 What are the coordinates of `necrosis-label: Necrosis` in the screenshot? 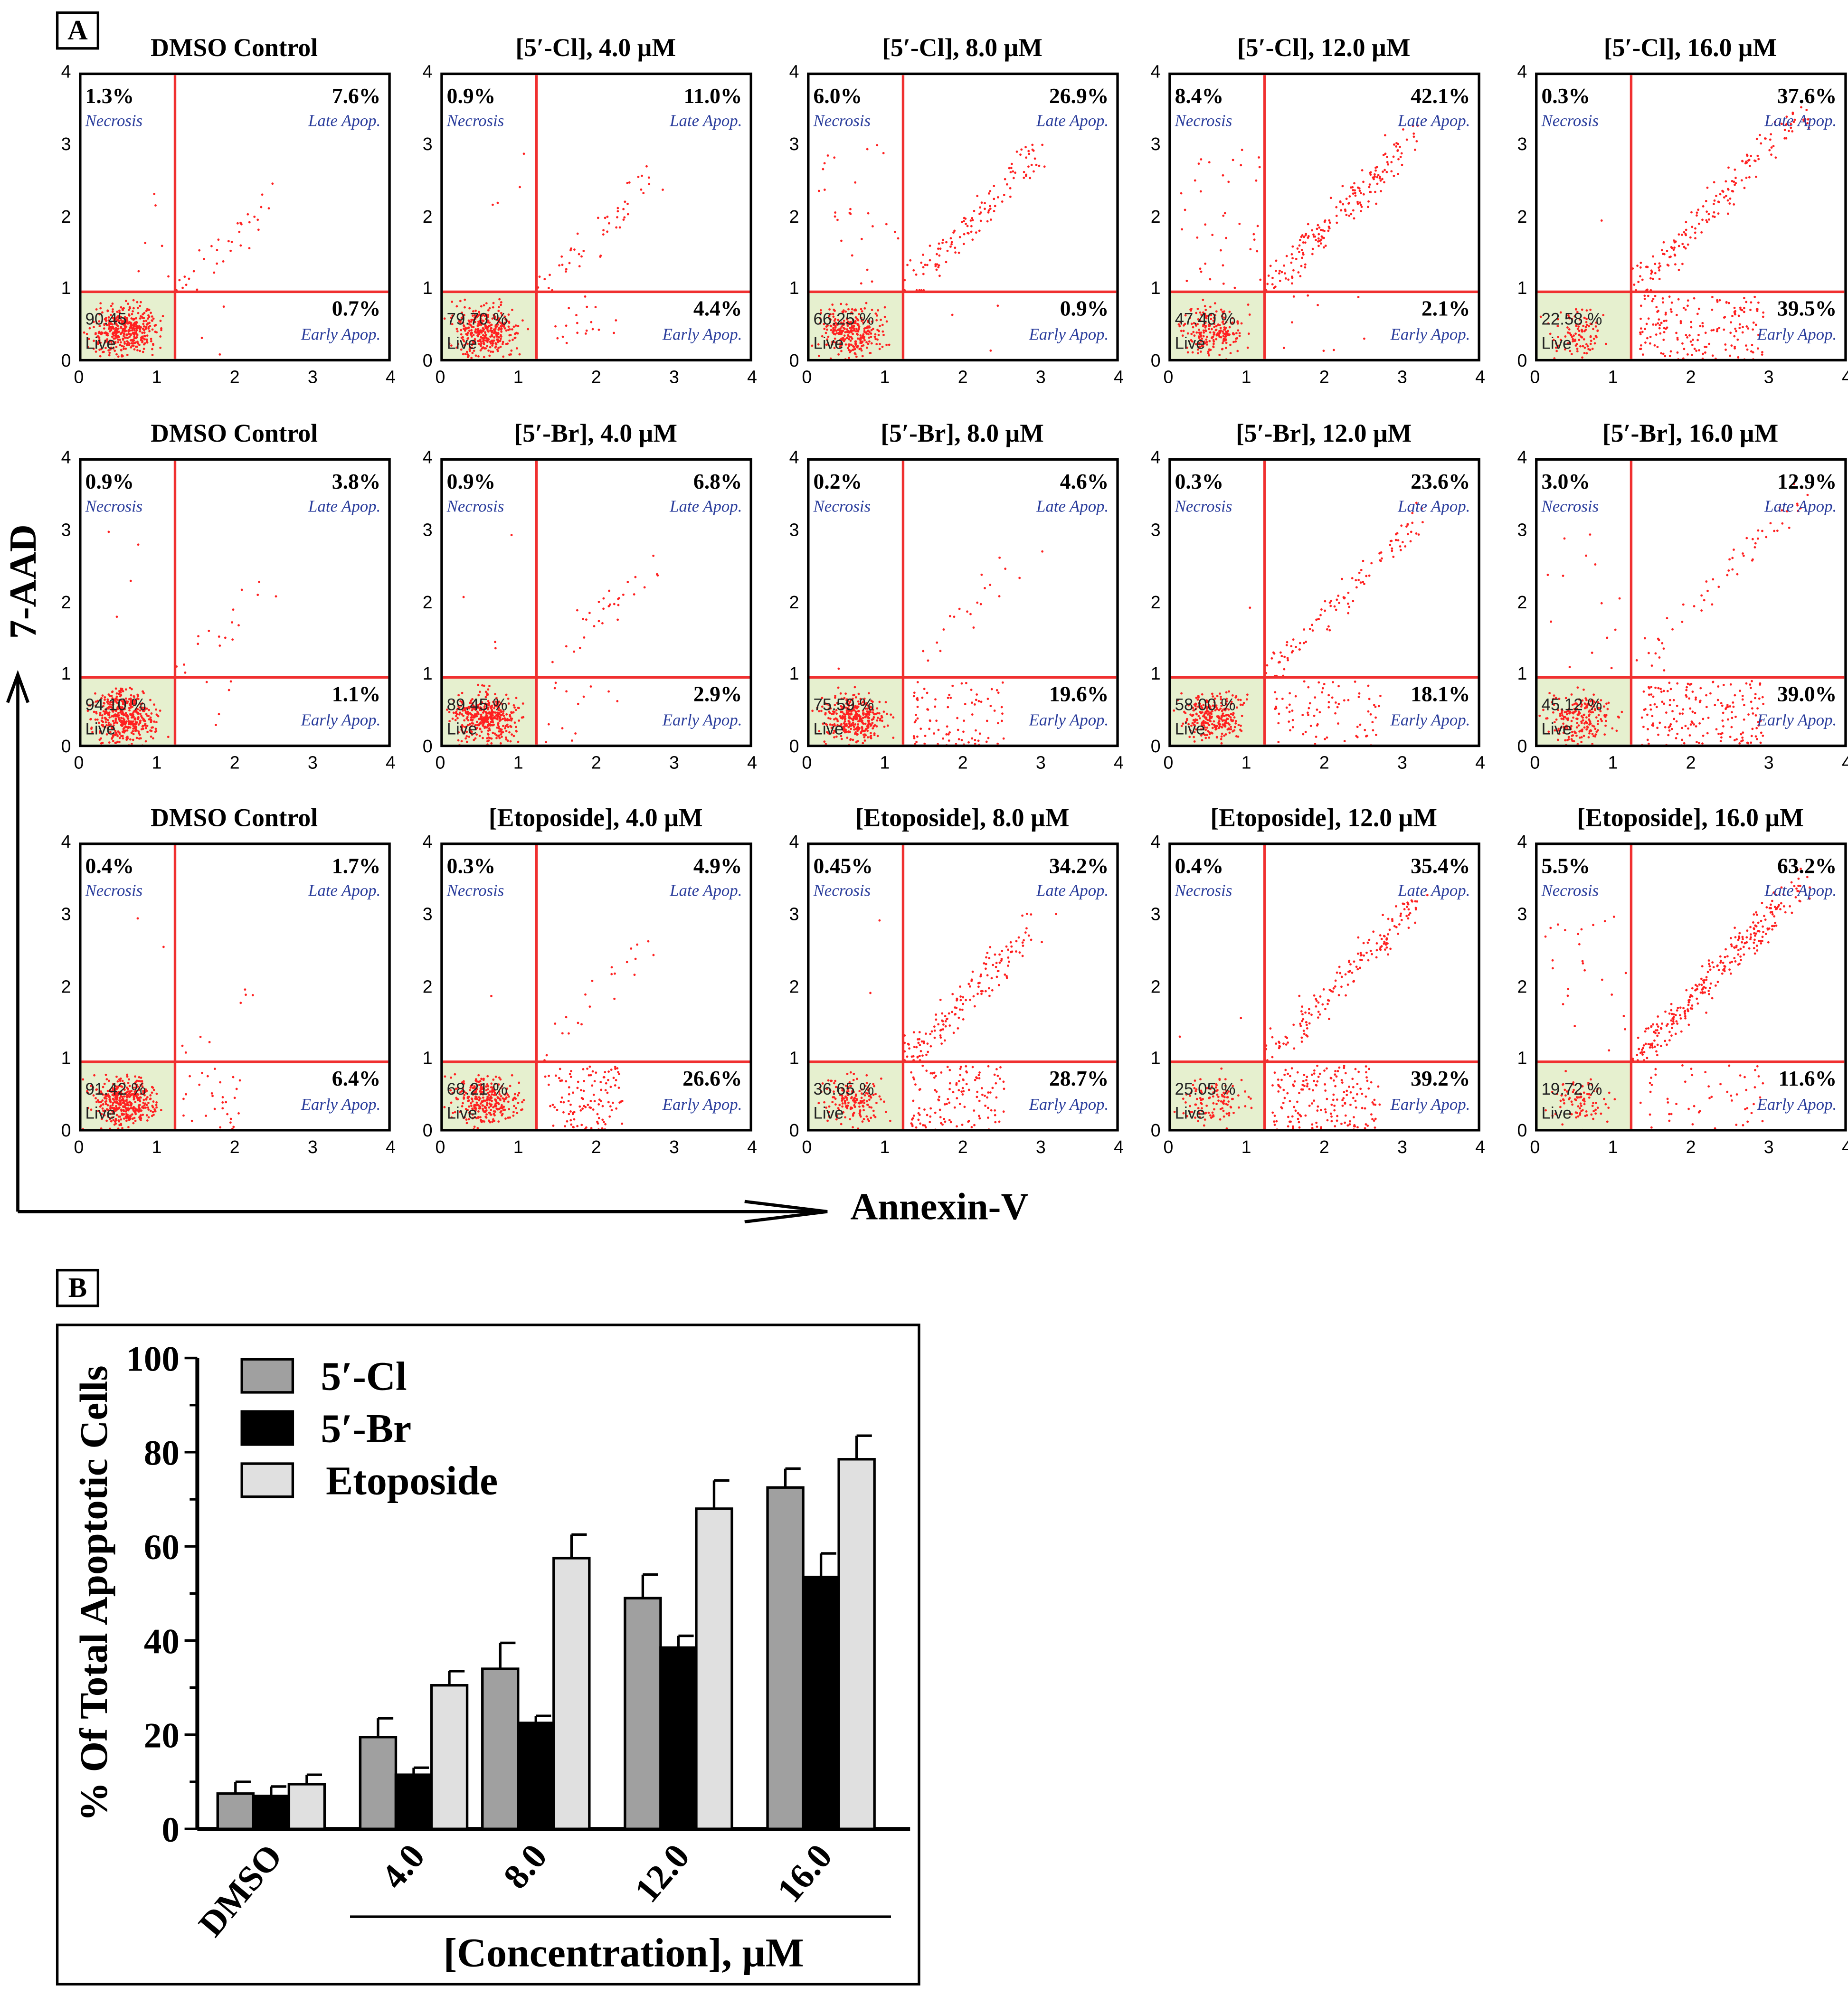 It's located at (114, 506).